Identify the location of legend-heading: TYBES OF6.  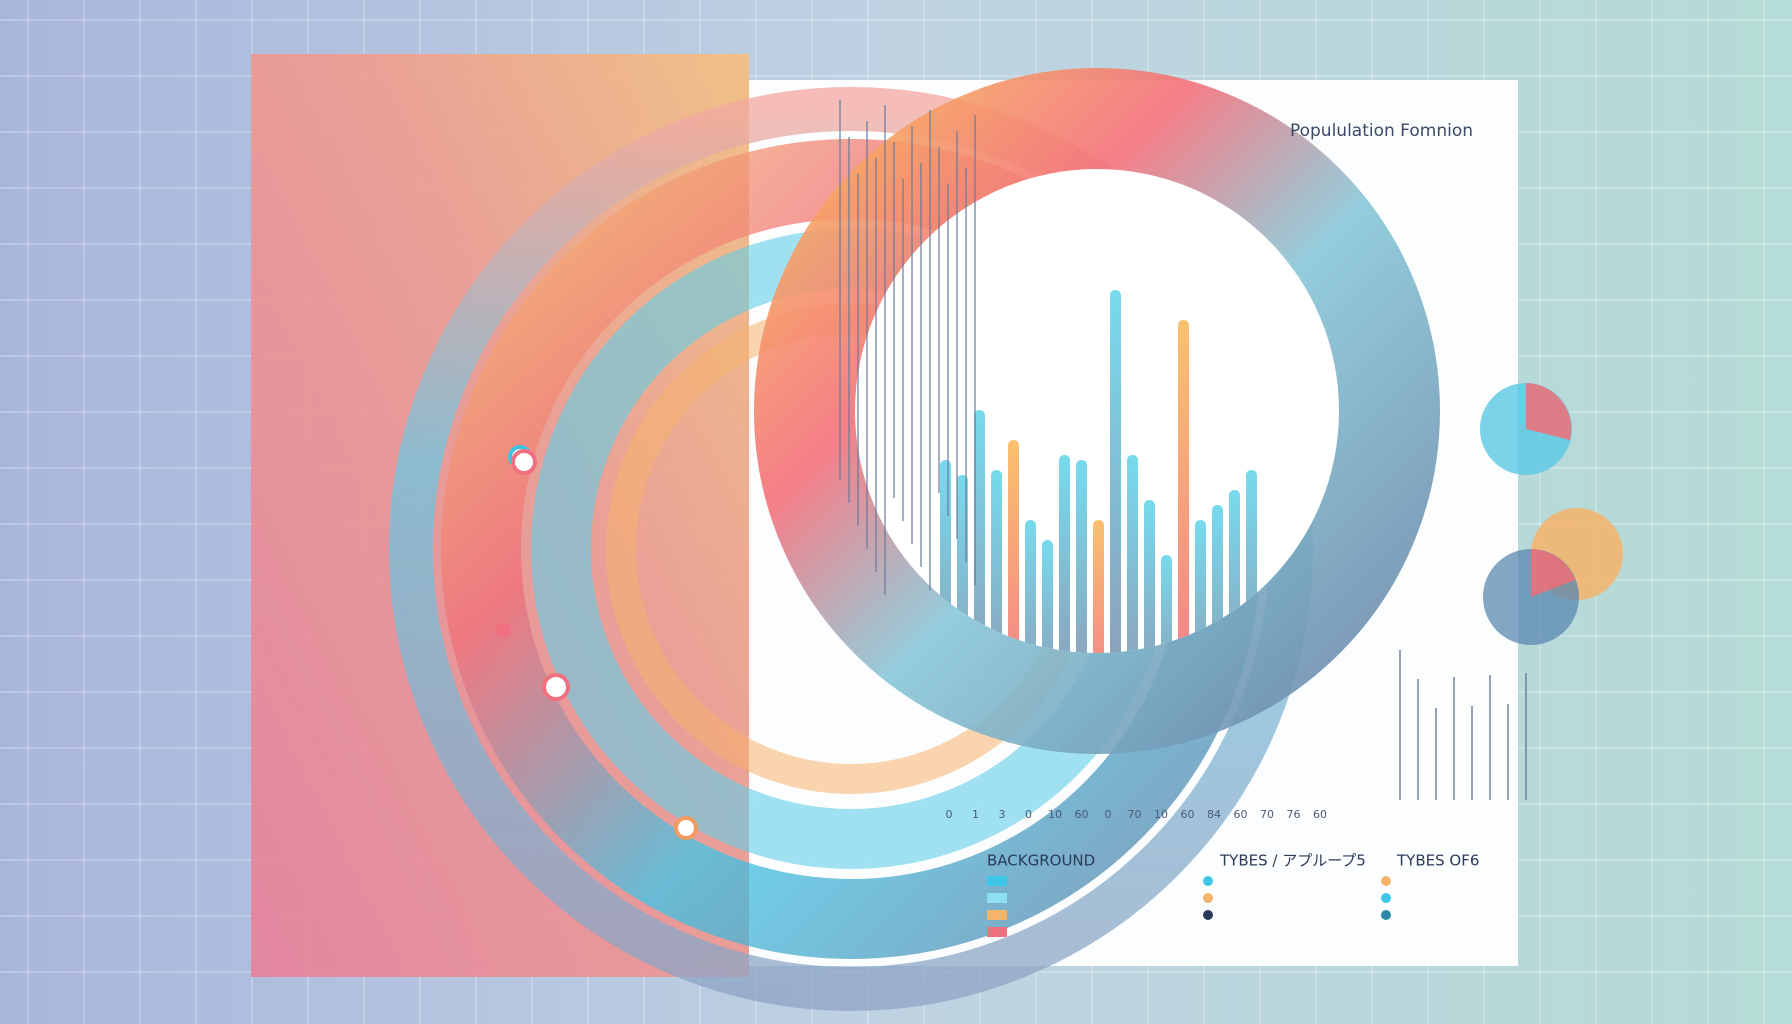
(1437, 861).